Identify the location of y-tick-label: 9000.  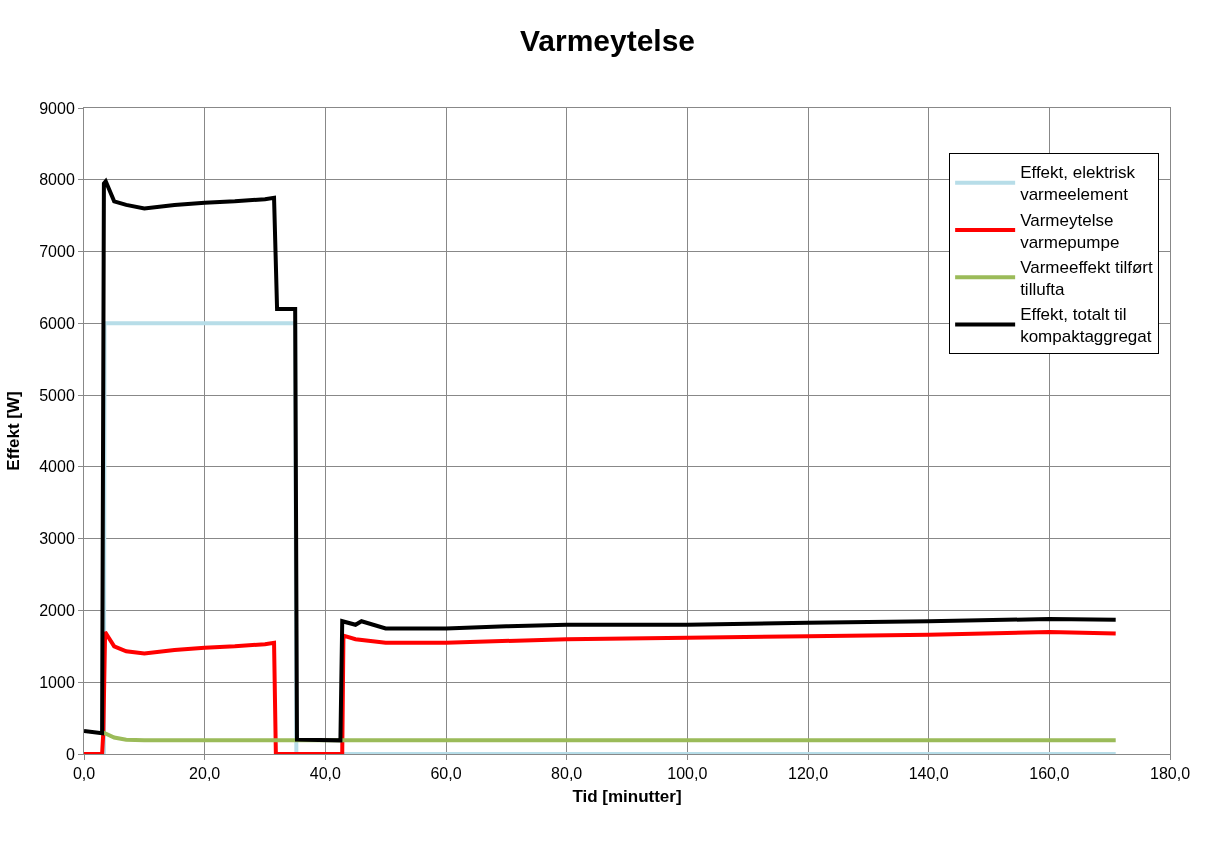
(57, 108).